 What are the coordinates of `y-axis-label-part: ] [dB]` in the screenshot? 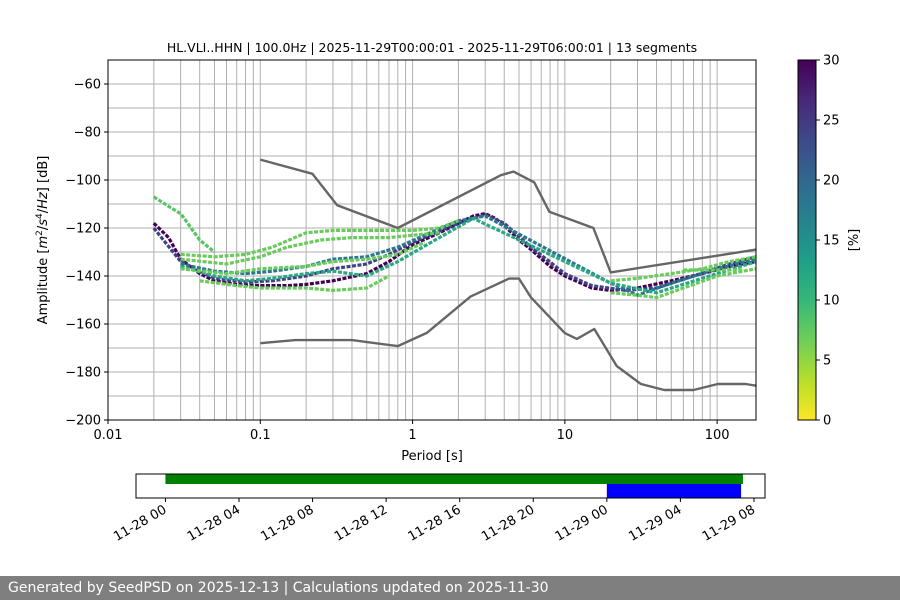 It's located at (43, 174).